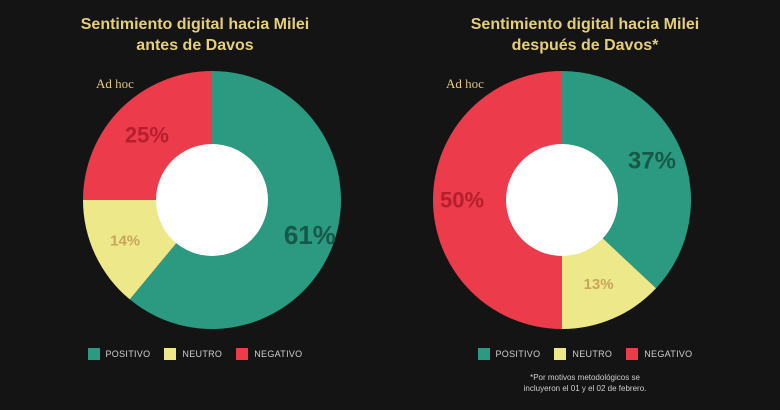 The width and height of the screenshot is (780, 410). I want to click on slice-label-positivo: 37%, so click(652, 161).